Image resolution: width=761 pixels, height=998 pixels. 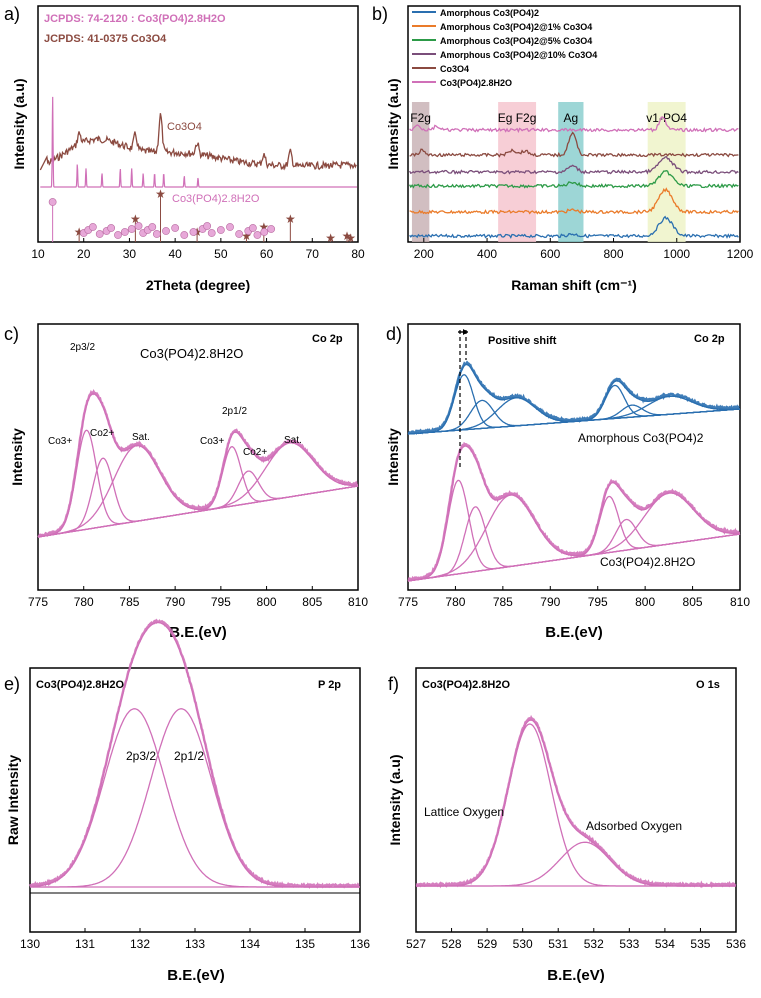 I want to click on legend-label: Co3(PO4)2.8H2O, so click(x=476, y=83).